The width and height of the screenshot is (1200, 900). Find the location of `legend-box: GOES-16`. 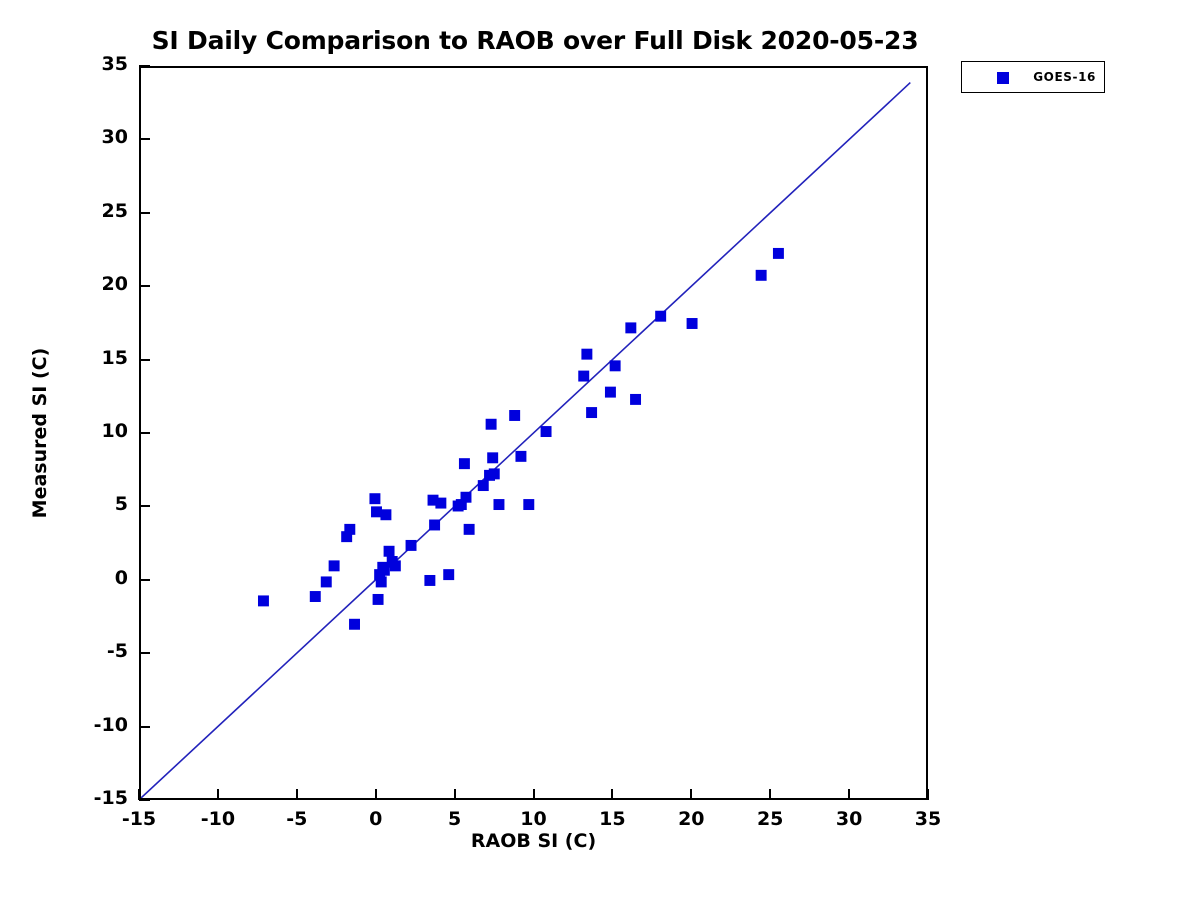

legend-box: GOES-16 is located at coordinates (1033, 77).